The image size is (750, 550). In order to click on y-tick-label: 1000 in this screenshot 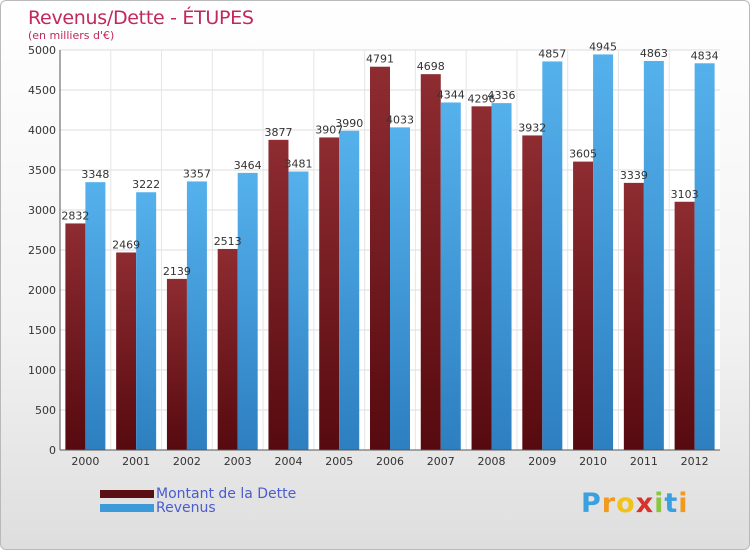, I will do `click(42, 370)`.